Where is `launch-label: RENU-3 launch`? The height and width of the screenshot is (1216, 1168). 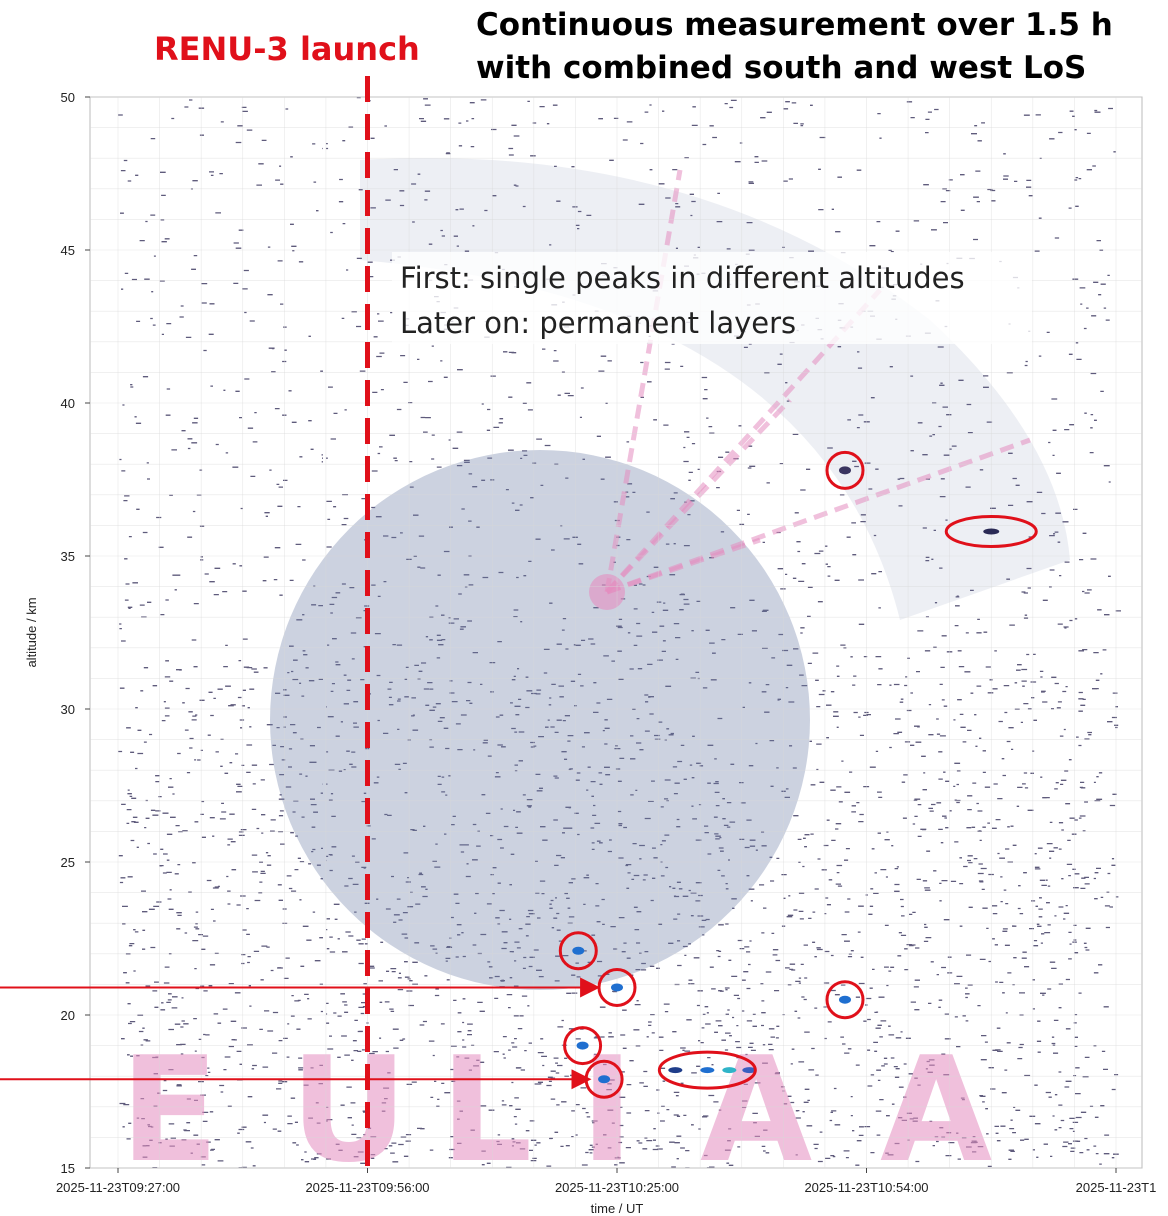
launch-label: RENU-3 launch is located at coordinates (287, 49).